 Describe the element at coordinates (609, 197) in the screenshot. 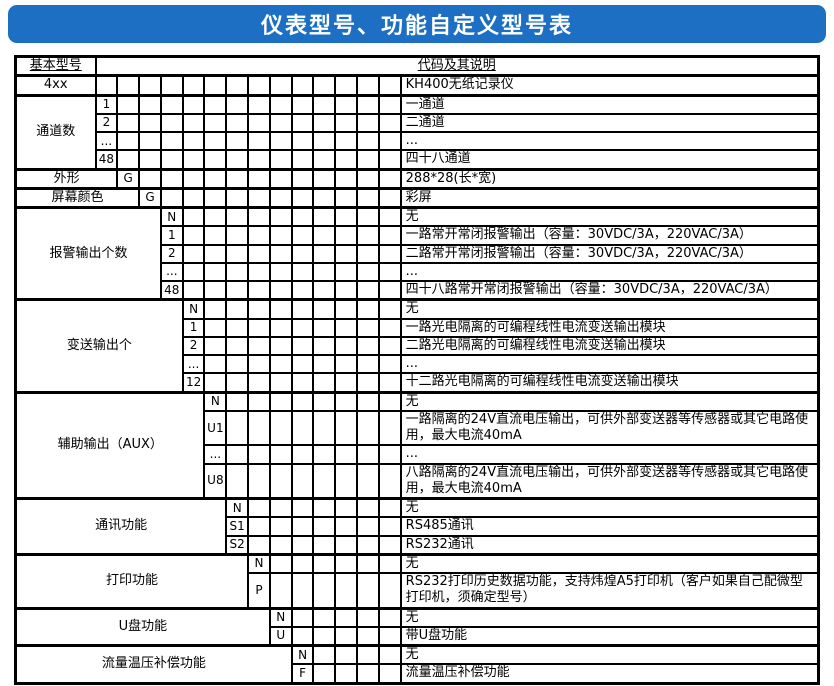

I see `description-cell: 彩屏` at that location.